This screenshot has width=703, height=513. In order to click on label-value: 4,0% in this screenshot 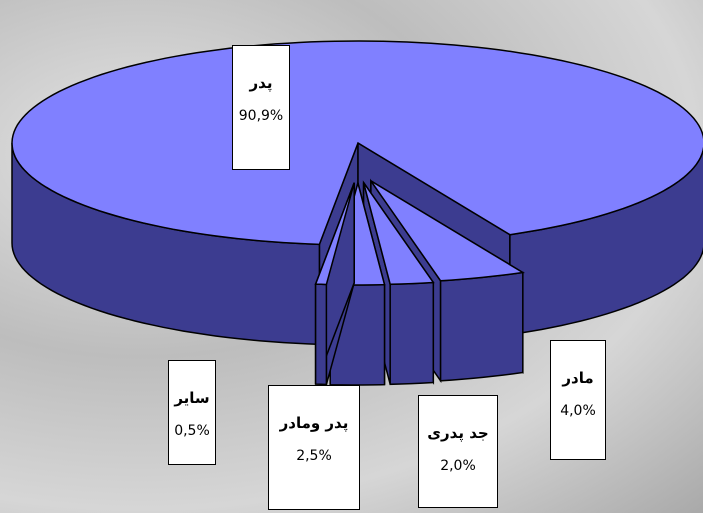, I will do `click(578, 411)`.